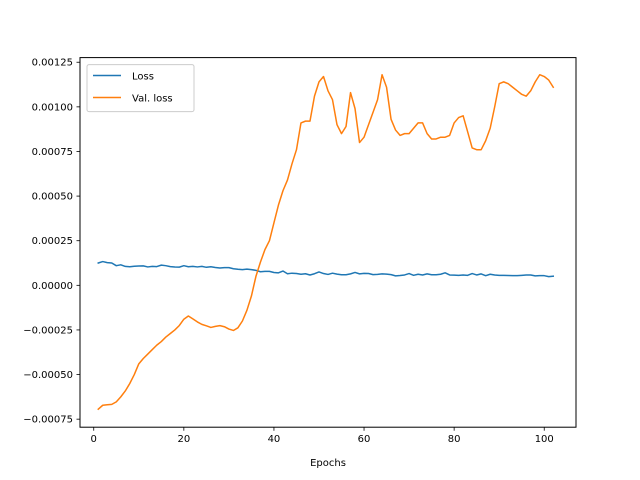 This screenshot has width=640, height=480. What do you see at coordinates (183, 439) in the screenshot?
I see `x-tick-label: 20` at bounding box center [183, 439].